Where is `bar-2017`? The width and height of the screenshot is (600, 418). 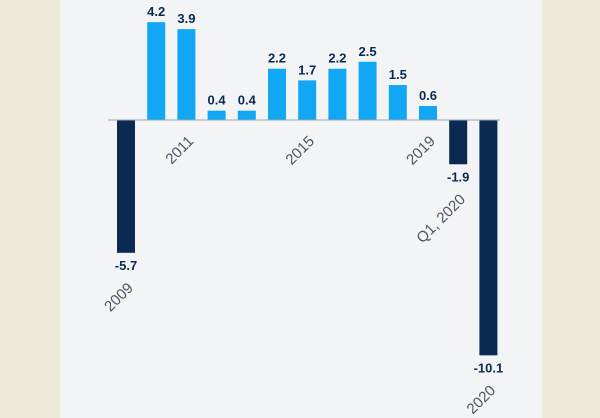 bar-2017 is located at coordinates (367, 90).